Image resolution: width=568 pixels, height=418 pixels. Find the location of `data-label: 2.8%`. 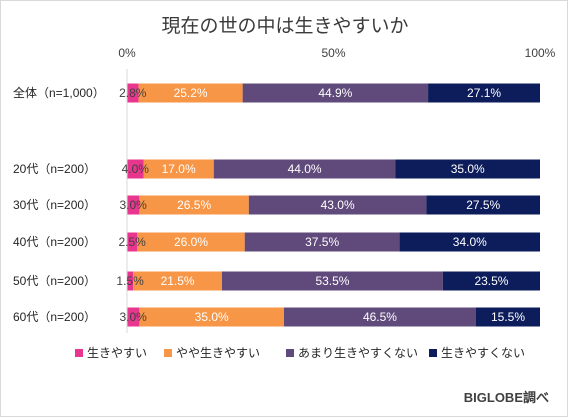

data-label: 2.8% is located at coordinates (133, 93).